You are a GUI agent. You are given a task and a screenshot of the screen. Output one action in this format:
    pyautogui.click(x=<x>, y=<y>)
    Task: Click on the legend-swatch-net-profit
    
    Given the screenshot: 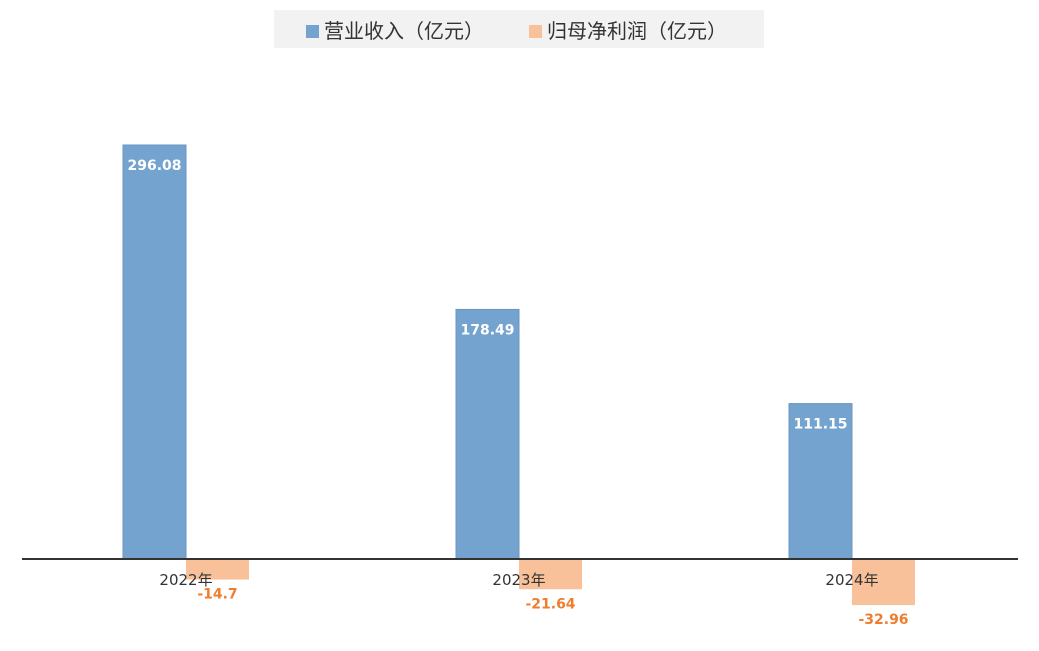 What is the action you would take?
    pyautogui.click(x=535, y=31)
    